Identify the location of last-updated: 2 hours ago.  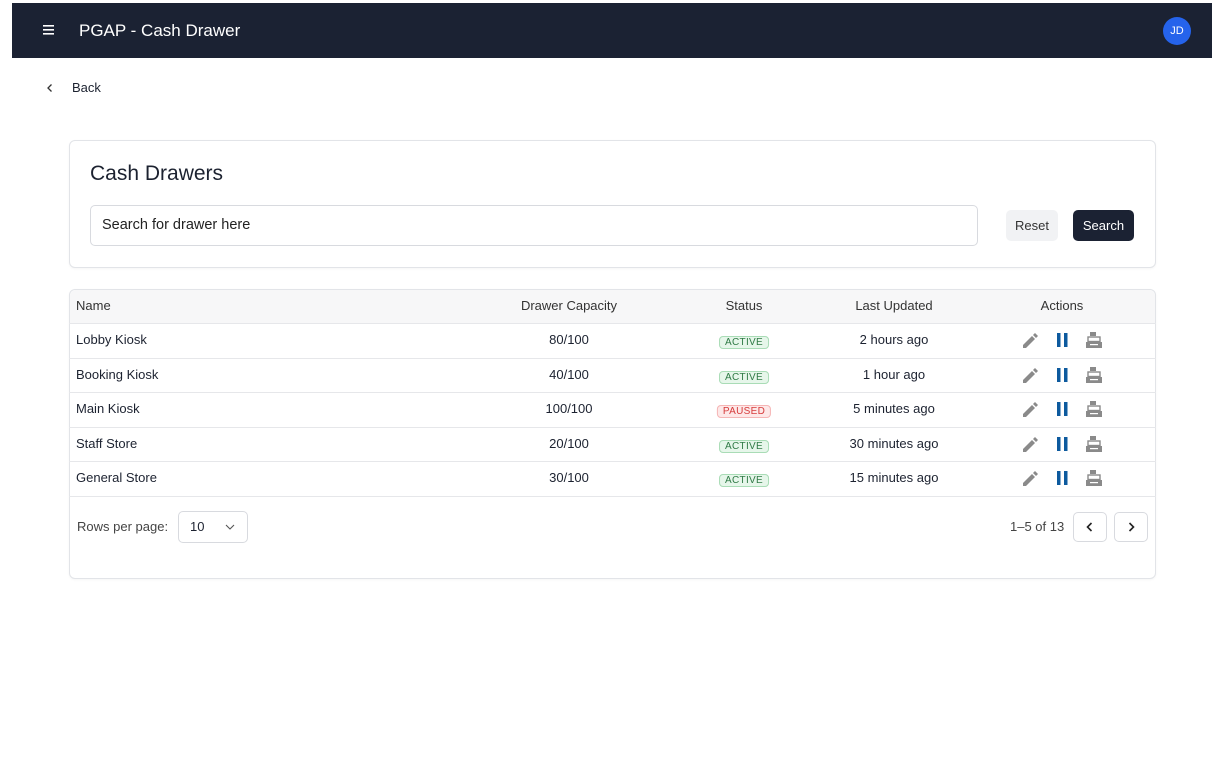
(894, 339).